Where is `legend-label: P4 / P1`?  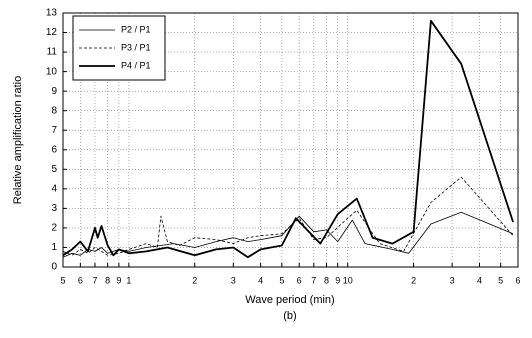
legend-label: P4 / P1 is located at coordinates (136, 65).